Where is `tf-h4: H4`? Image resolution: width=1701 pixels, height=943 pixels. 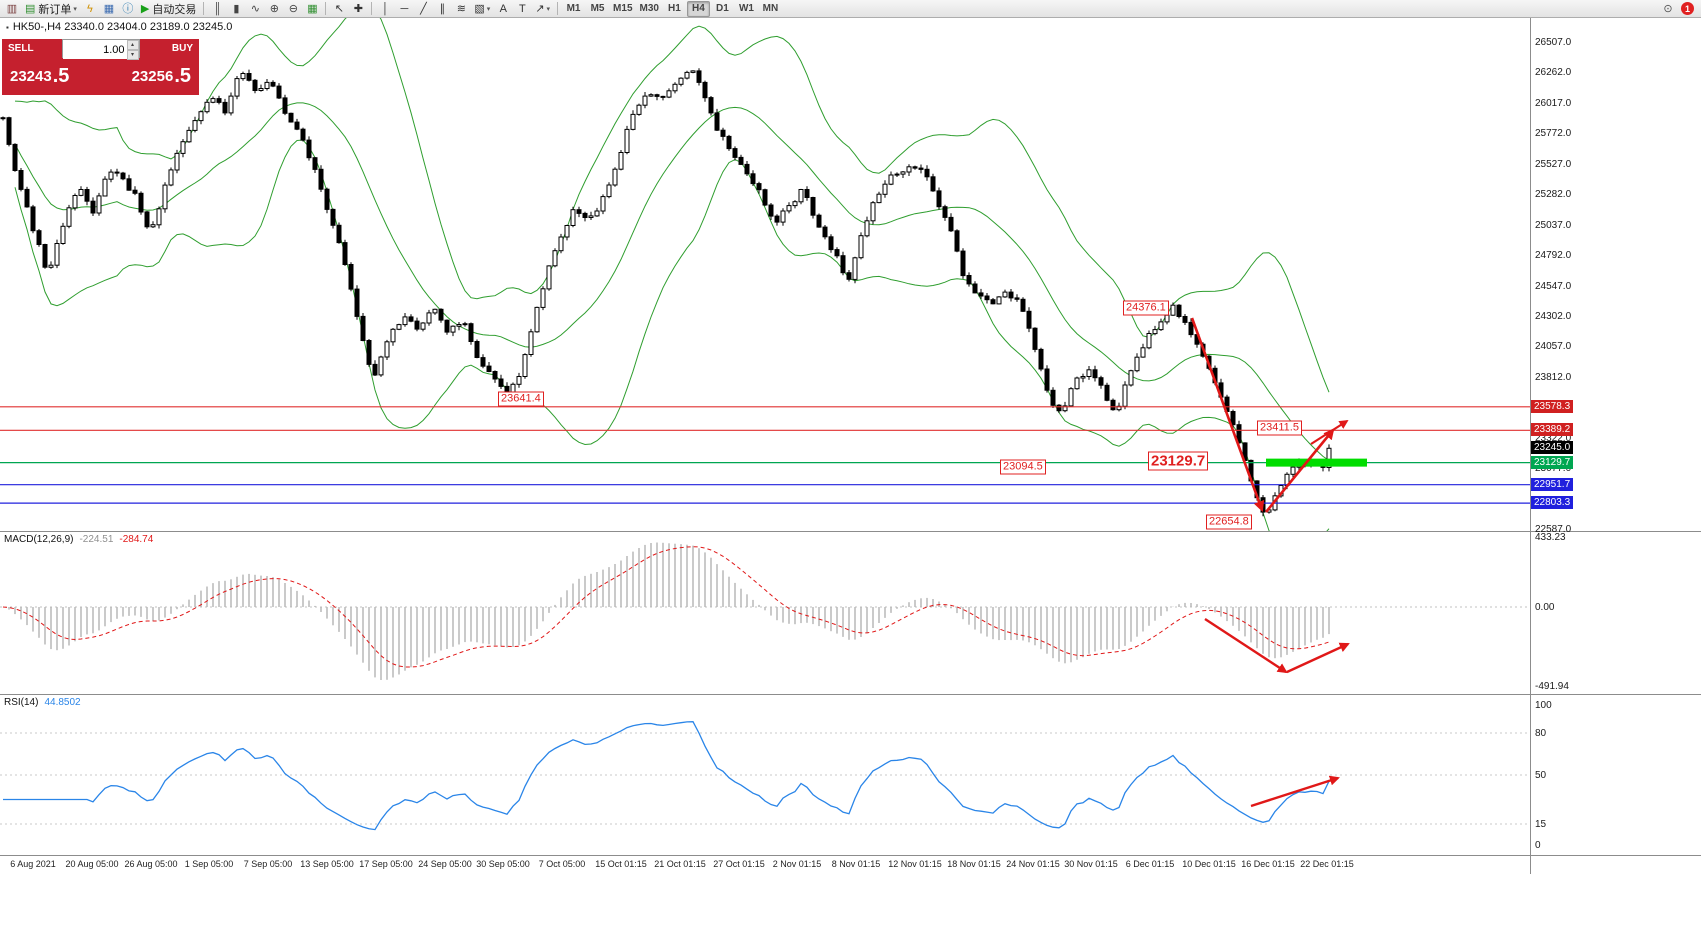 tf-h4: H4 is located at coordinates (698, 8).